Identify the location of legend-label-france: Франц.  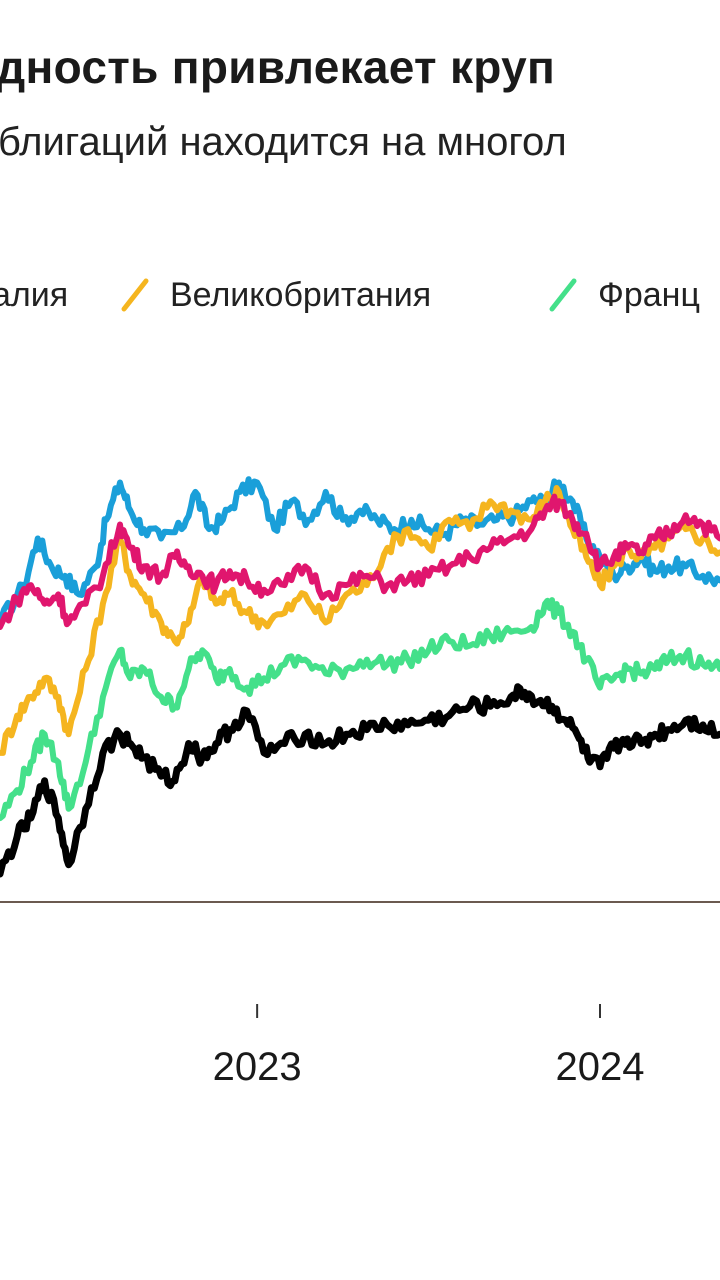
(649, 294).